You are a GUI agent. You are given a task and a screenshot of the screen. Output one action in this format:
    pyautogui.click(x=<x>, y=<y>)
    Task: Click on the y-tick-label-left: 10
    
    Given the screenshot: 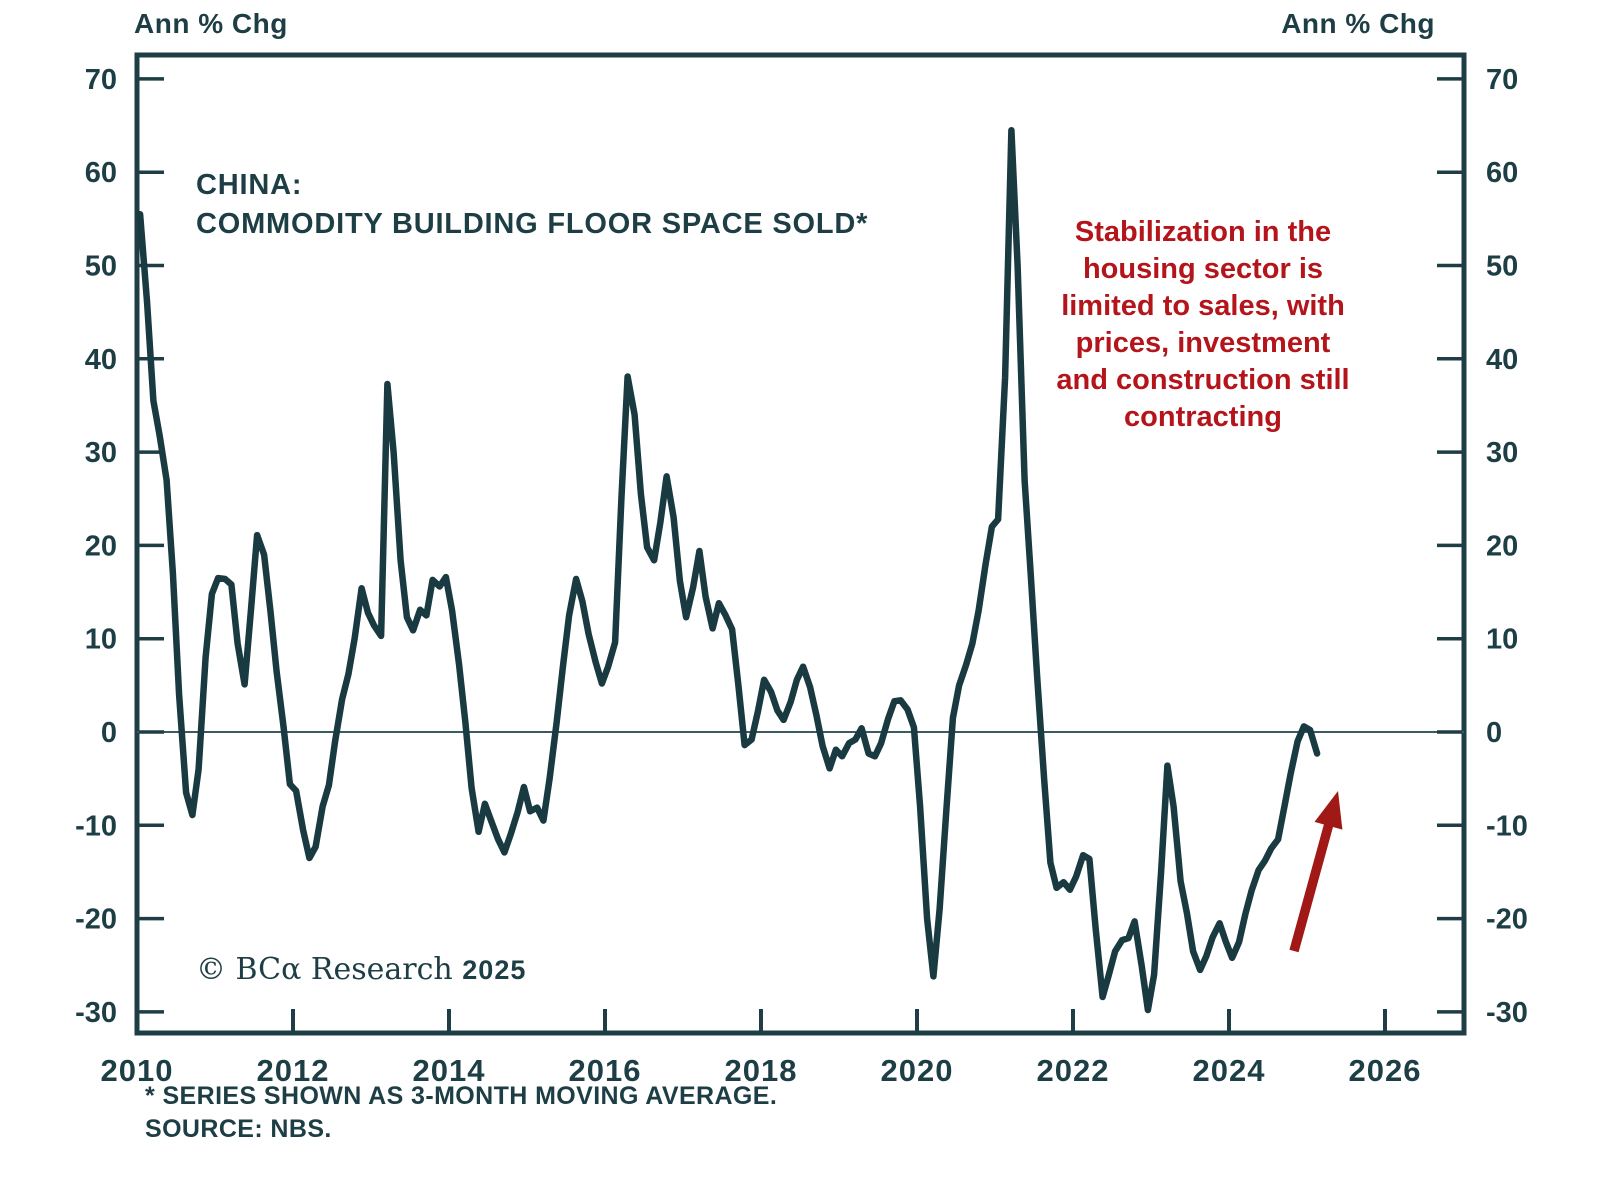 What is the action you would take?
    pyautogui.click(x=101, y=640)
    